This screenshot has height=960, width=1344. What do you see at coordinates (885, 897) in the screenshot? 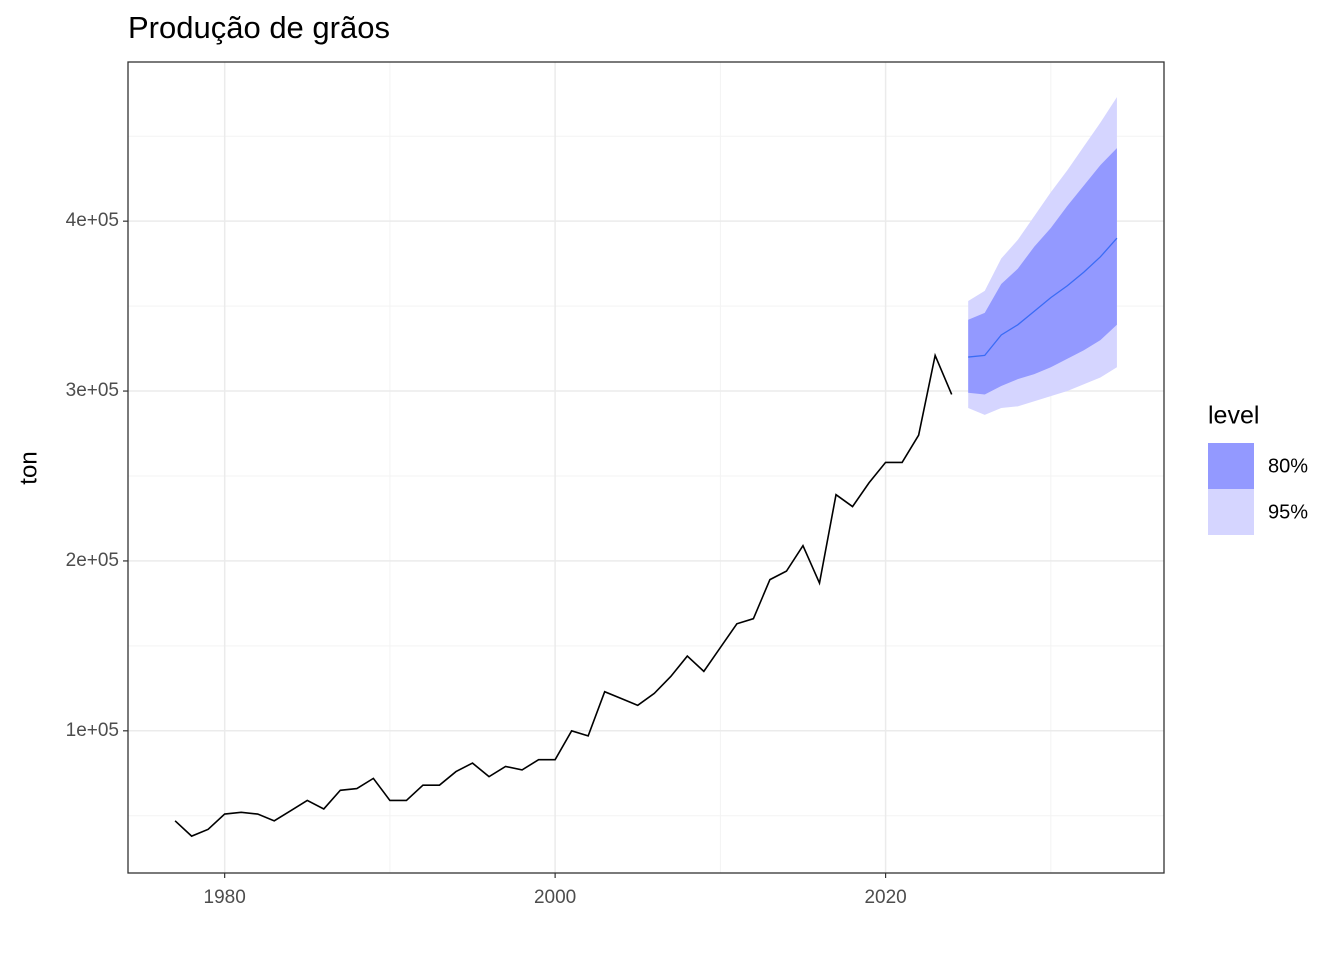
I see `x-tick-label: 2020` at bounding box center [885, 897].